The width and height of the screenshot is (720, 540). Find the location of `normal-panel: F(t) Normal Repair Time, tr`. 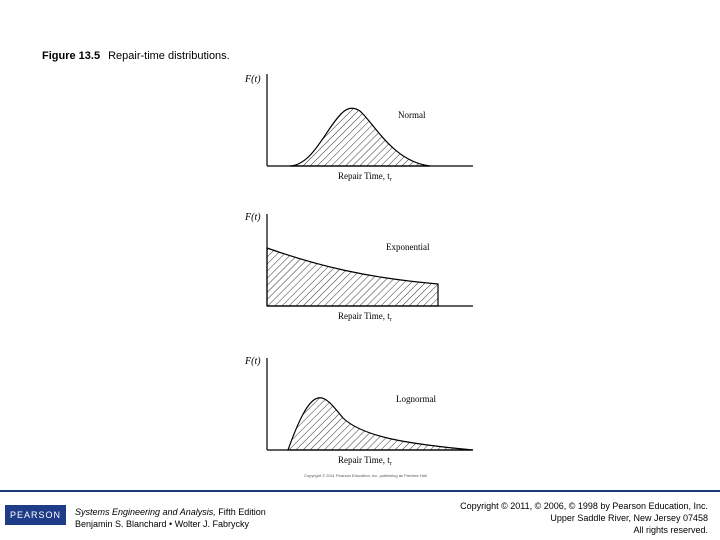

normal-panel: F(t) Normal Repair Time, tr is located at coordinates (358, 127).